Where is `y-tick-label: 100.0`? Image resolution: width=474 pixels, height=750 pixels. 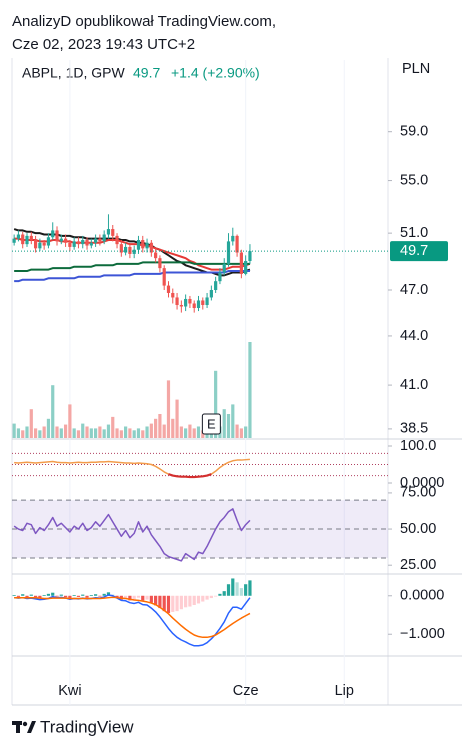
y-tick-label: 100.0 is located at coordinates (418, 446).